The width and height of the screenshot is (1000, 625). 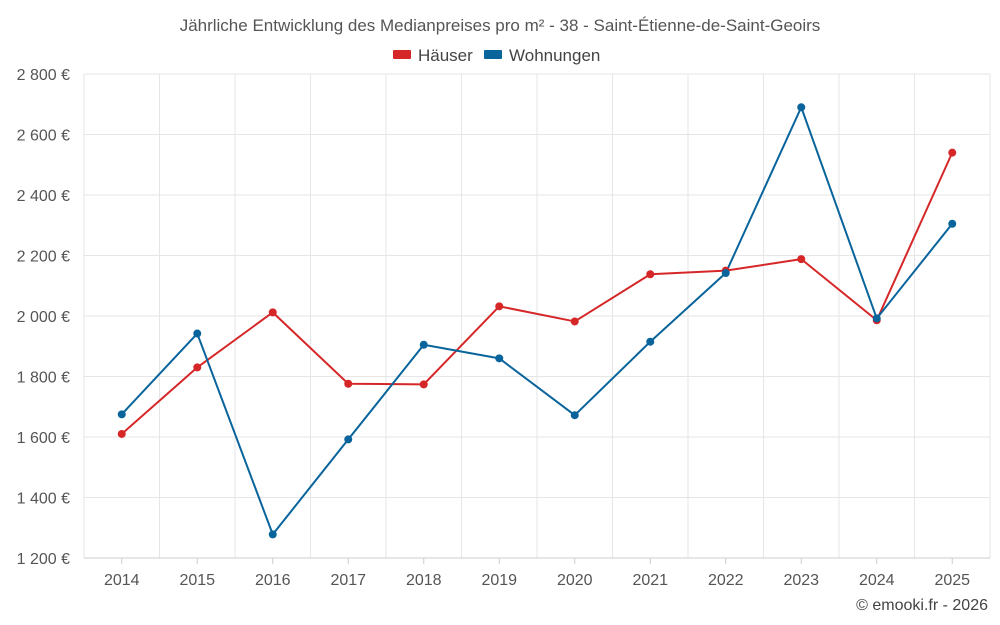 What do you see at coordinates (43, 257) in the screenshot?
I see `y-tick-label: 2 200 €` at bounding box center [43, 257].